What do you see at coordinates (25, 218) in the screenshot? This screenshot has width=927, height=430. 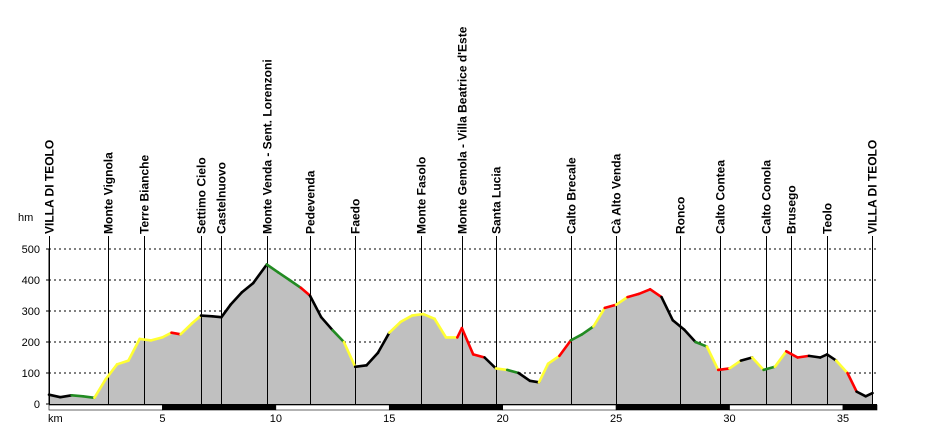 I see `y-axis-label: hm` at bounding box center [25, 218].